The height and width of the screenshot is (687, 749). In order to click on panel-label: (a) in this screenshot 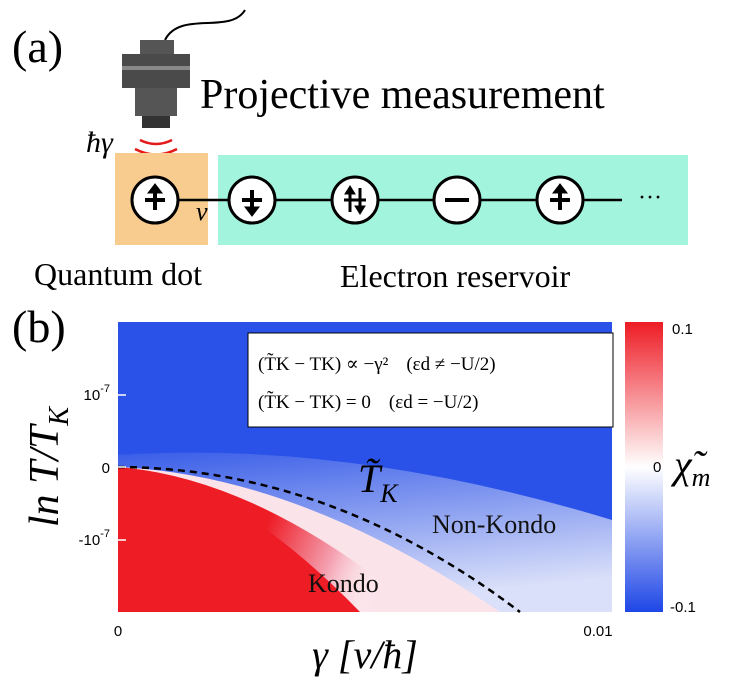, I will do `click(37, 46)`.